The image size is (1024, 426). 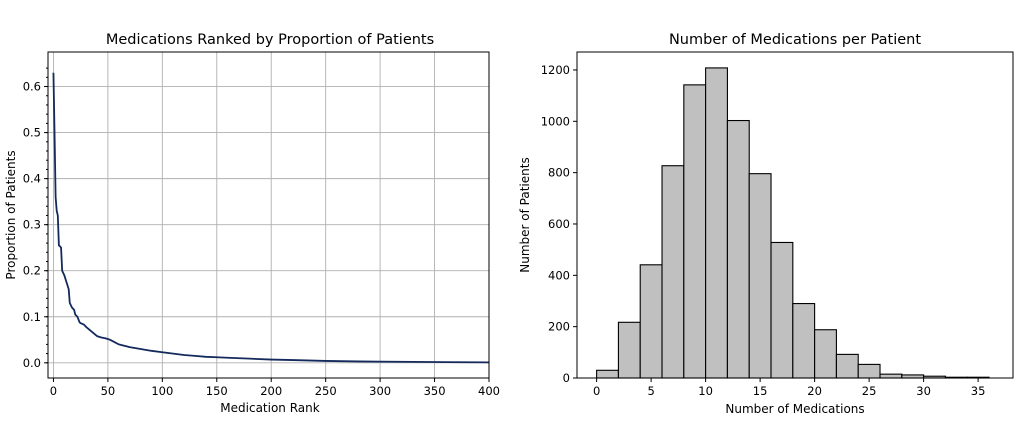 What do you see at coordinates (559, 173) in the screenshot?
I see `histogram-ytick-label: 800` at bounding box center [559, 173].